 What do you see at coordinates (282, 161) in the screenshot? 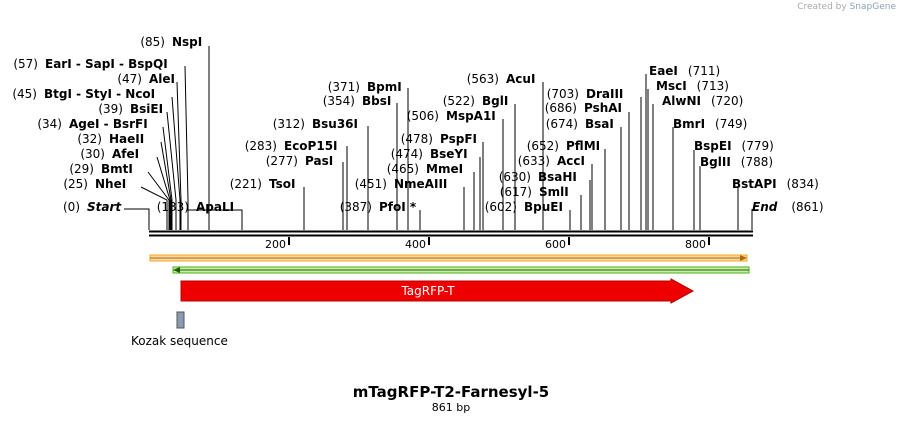
I see `site-position: (277)` at bounding box center [282, 161].